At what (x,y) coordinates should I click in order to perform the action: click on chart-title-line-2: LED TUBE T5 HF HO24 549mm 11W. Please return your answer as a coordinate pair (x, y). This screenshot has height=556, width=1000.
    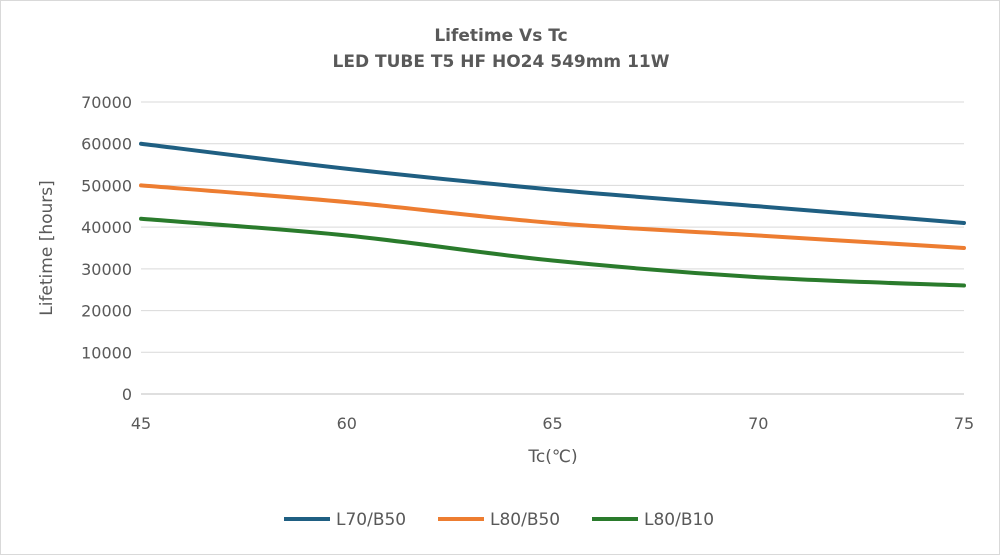
    Looking at the image, I should click on (501, 62).